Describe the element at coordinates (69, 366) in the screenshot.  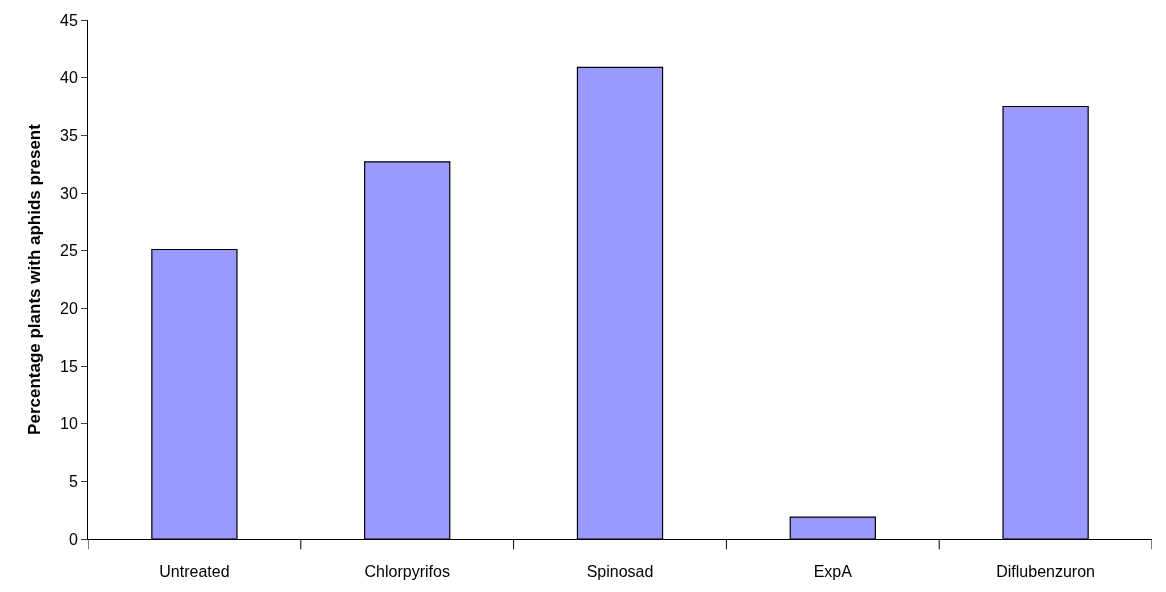
I see `y-tick-label: 15` at that location.